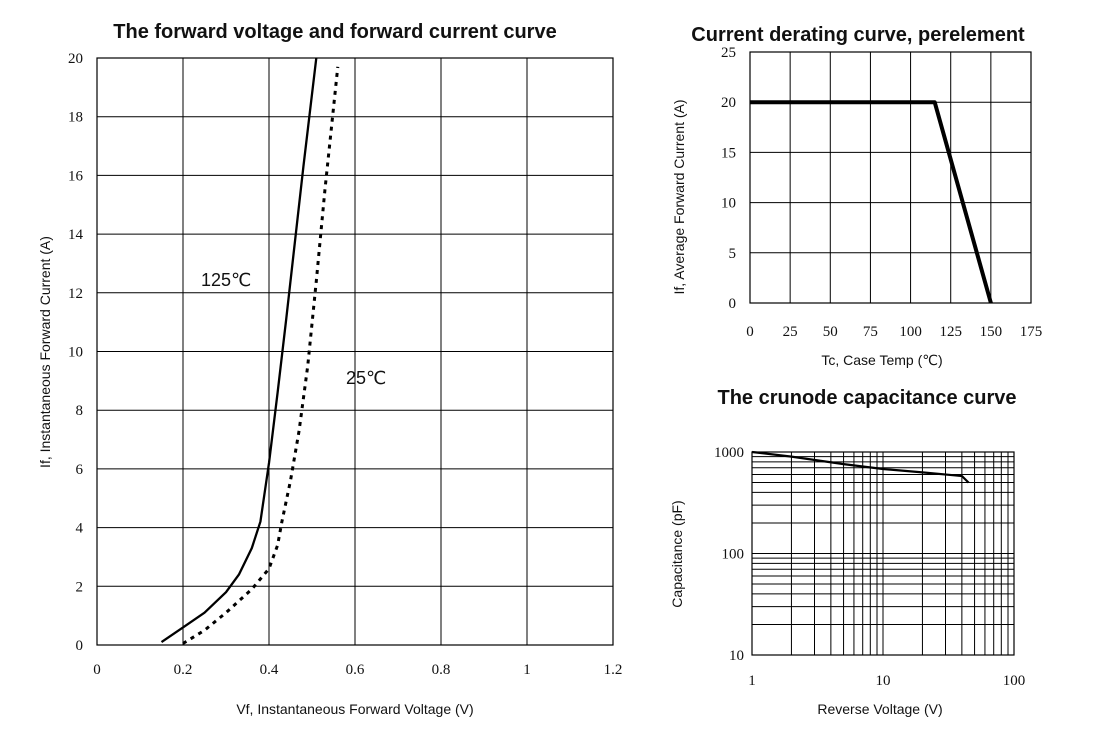 The height and width of the screenshot is (730, 1100). What do you see at coordinates (870, 332) in the screenshot?
I see `x-tick-label: 75` at bounding box center [870, 332].